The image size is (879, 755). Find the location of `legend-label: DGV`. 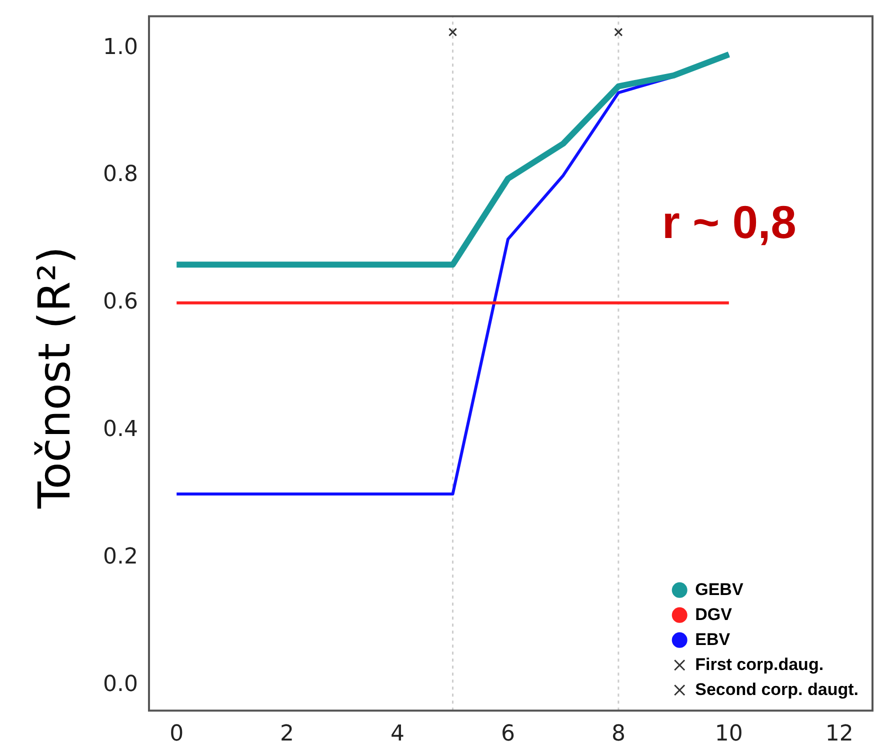

legend-label: DGV is located at coordinates (714, 614).